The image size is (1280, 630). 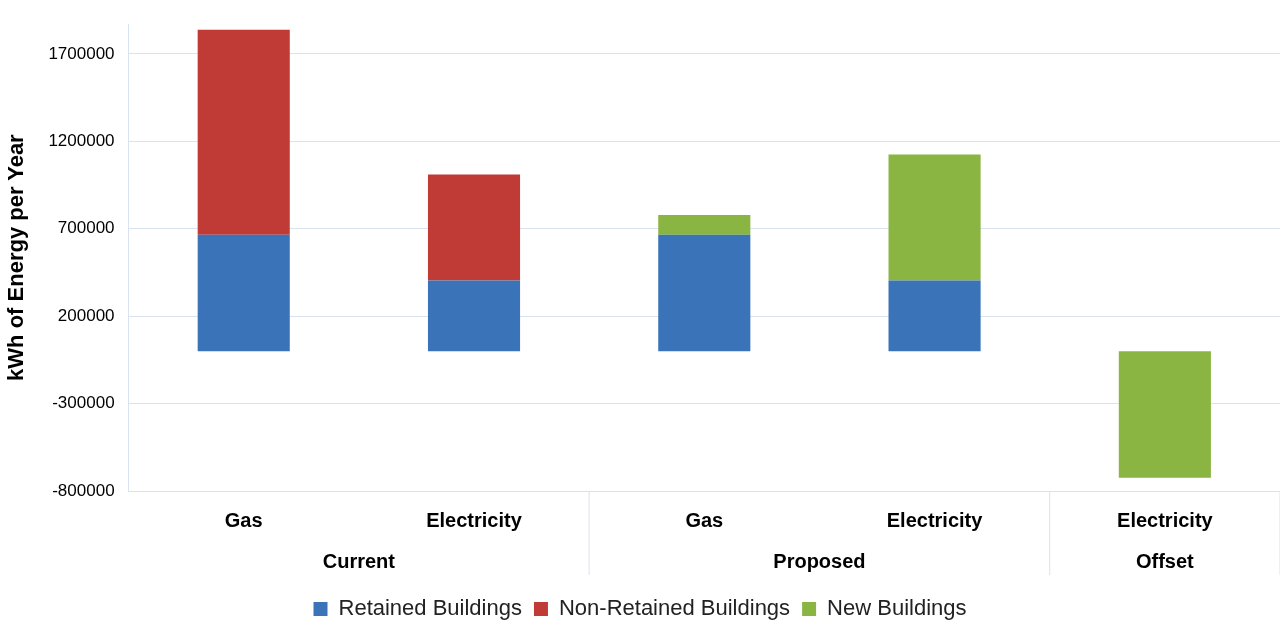 I want to click on legend-label: New Buildings, so click(x=897, y=608).